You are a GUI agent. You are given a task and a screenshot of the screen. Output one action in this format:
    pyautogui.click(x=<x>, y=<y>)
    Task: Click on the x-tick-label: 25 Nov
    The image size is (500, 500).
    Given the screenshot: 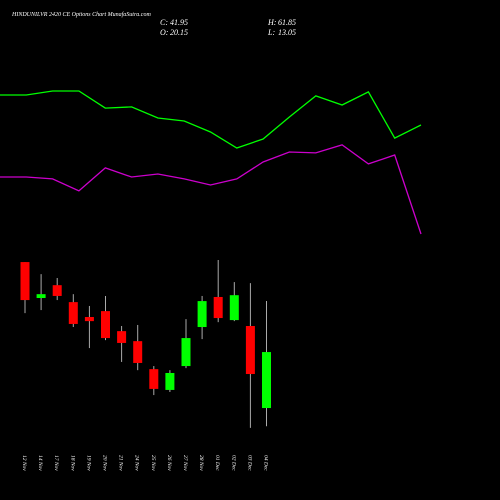 What is the action you would take?
    pyautogui.click(x=153, y=463)
    